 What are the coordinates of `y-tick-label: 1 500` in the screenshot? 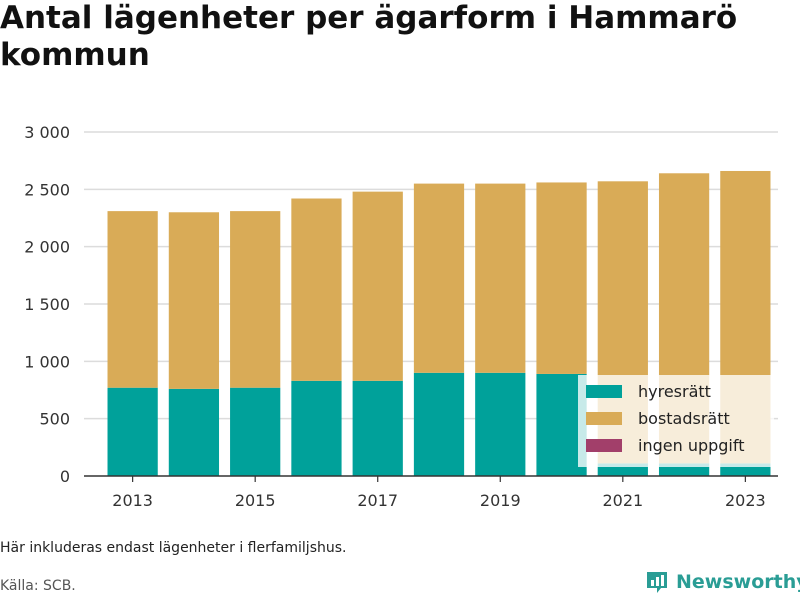 It's located at (47, 304).